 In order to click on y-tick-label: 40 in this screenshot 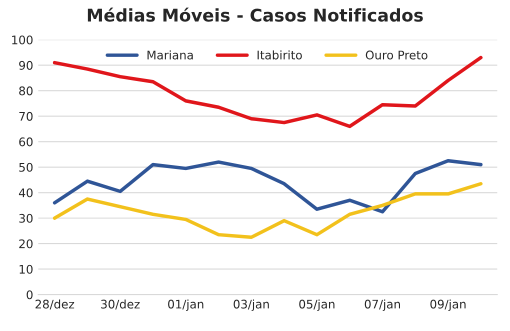, I will do `click(25, 193)`.